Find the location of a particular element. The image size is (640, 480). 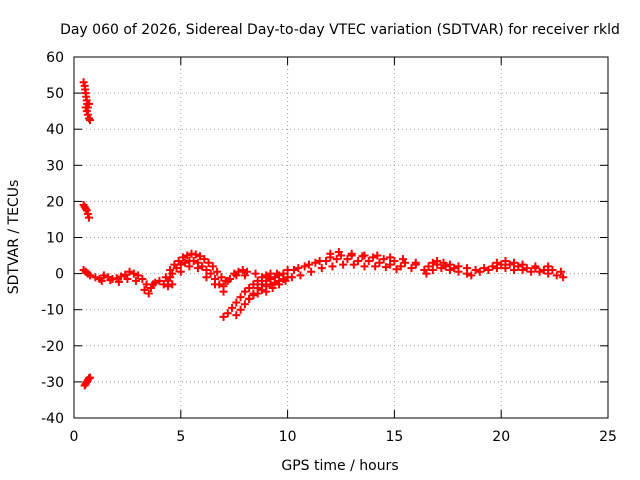

y-tick-label: -10 is located at coordinates (52, 311).